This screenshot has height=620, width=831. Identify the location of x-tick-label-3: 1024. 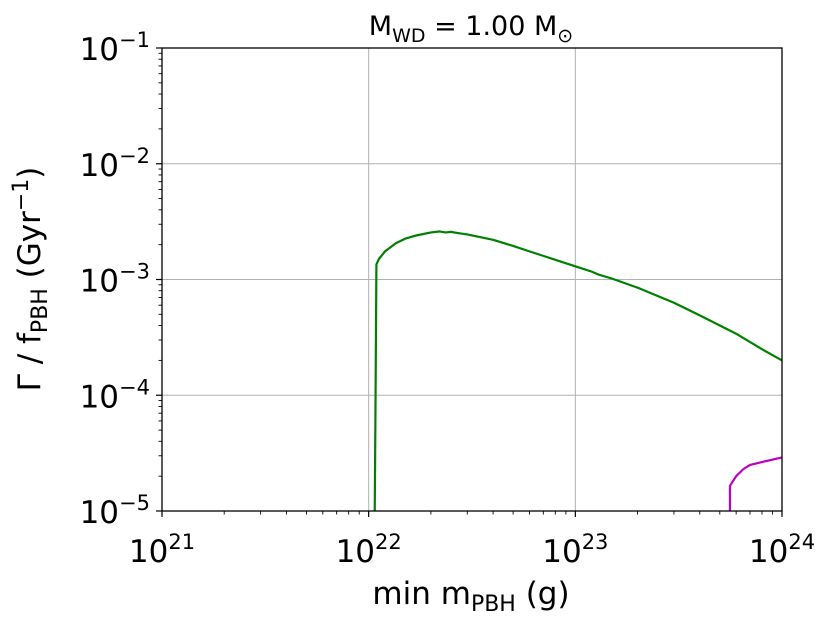
(782, 550).